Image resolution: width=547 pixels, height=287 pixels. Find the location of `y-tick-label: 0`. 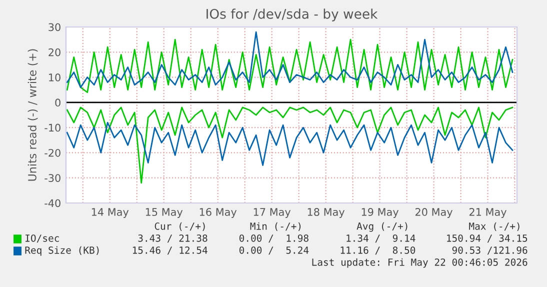

y-tick-label: 0 is located at coordinates (57, 102).